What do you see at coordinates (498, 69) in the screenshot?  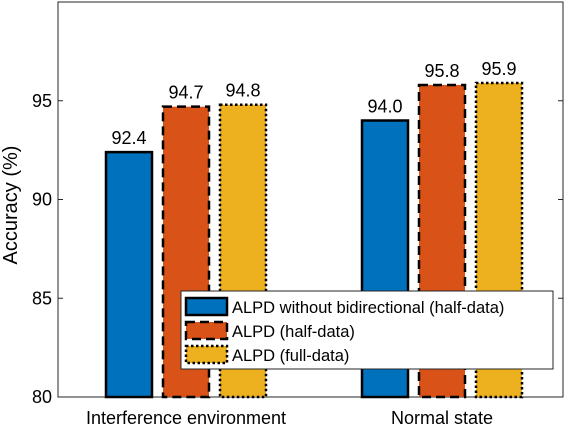 I see `data-label: 95.9` at bounding box center [498, 69].